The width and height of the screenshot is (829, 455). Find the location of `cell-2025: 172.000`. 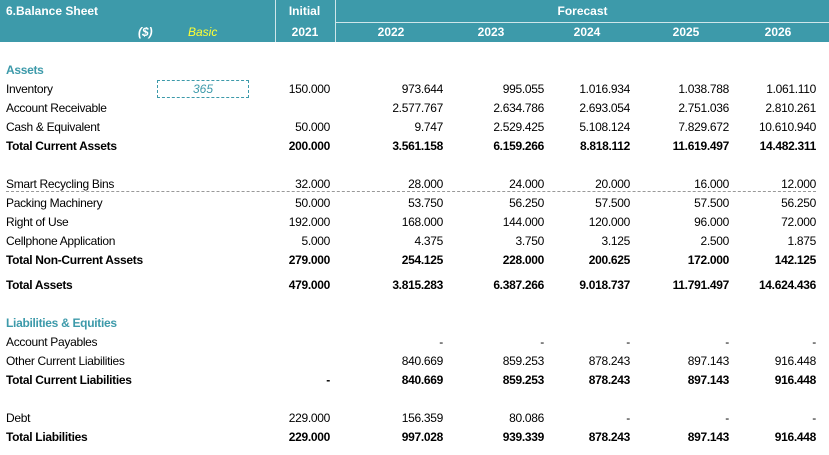

cell-2025: 172.000 is located at coordinates (708, 260).